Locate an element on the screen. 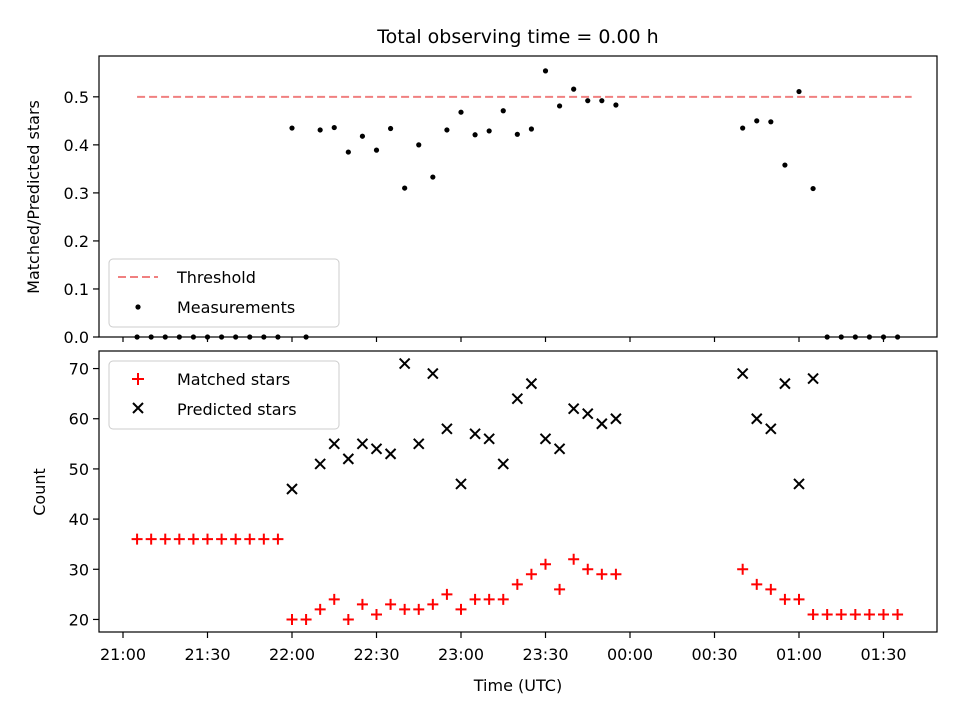  legend-measurements-swatch is located at coordinates (138, 307).